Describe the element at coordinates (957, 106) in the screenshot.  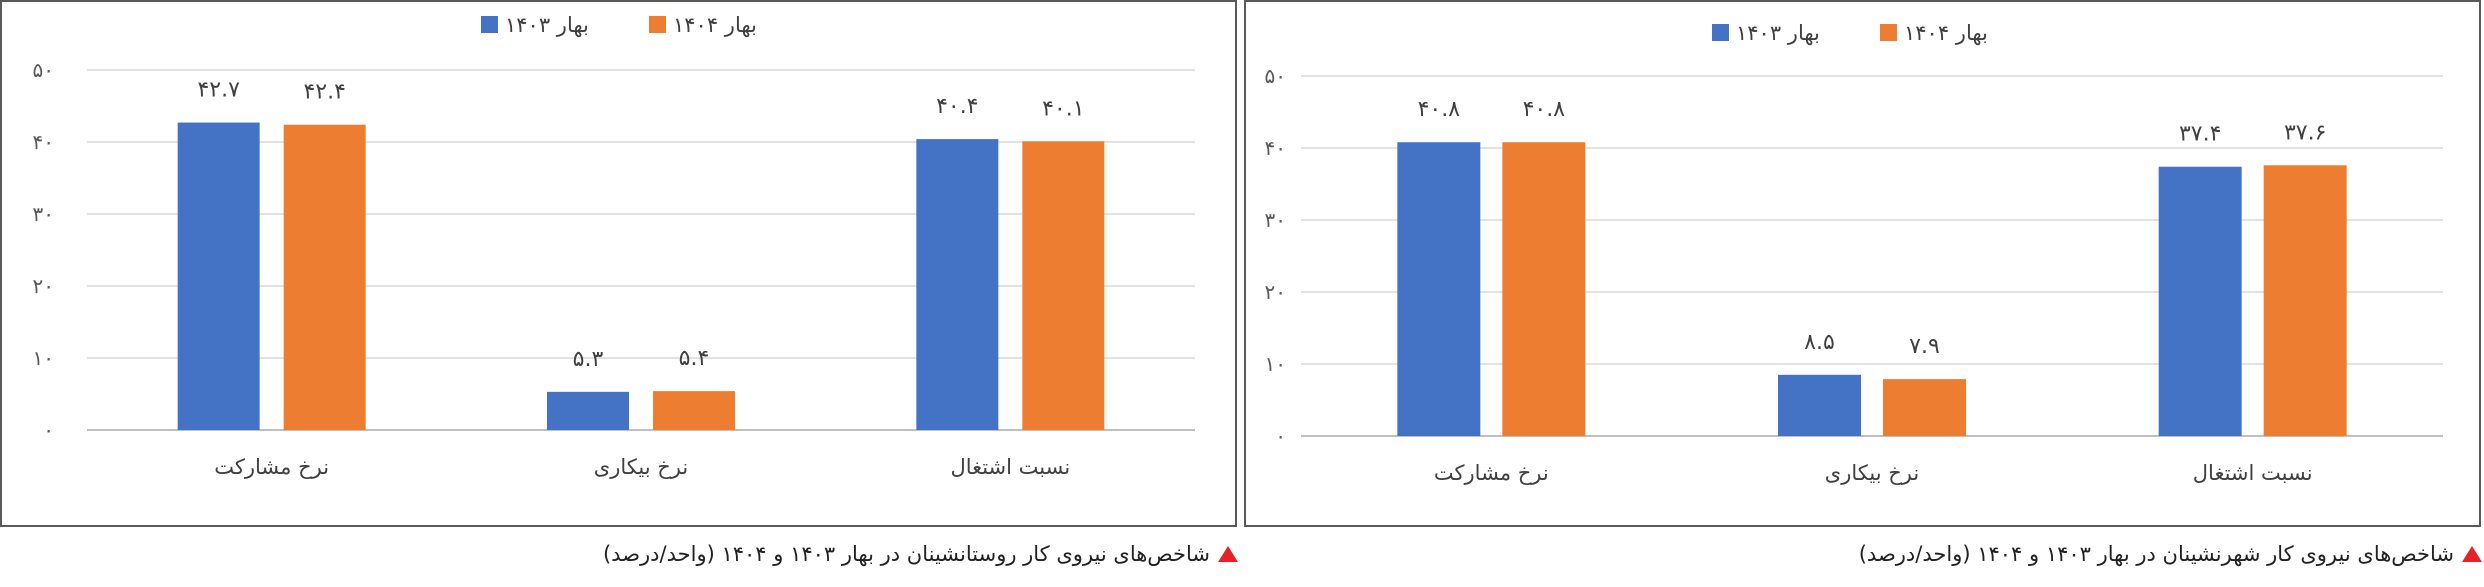
I see `data-label: ۴۰.۴` at that location.